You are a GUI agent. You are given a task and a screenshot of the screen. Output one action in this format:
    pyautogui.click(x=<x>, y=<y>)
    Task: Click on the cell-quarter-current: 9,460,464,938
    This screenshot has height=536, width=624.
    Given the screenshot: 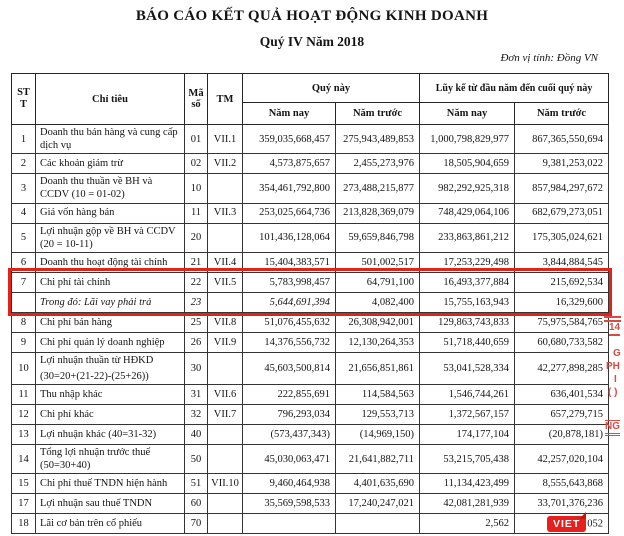 What is the action you would take?
    pyautogui.click(x=289, y=484)
    